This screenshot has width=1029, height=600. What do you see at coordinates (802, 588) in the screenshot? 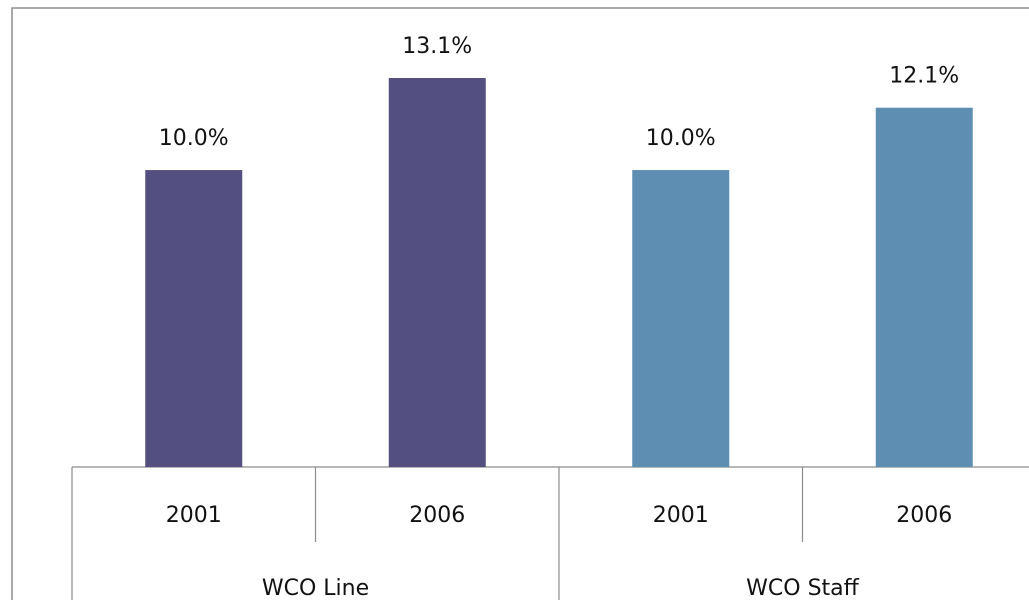
I see `group-label: WCO Staff` at bounding box center [802, 588].